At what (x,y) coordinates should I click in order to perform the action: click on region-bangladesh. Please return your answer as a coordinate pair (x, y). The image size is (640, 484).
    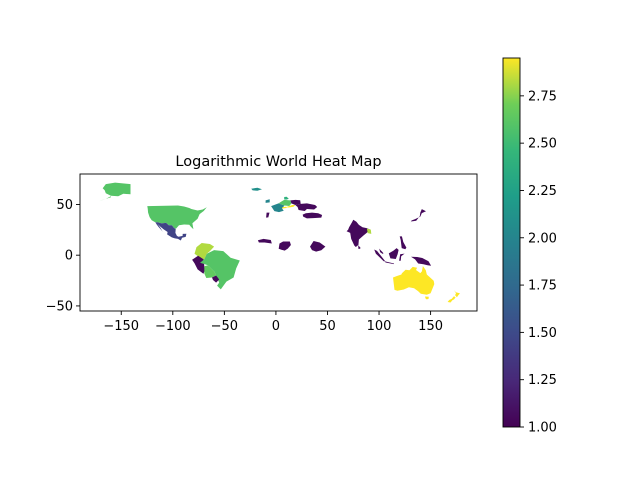
    Looking at the image, I should click on (369, 231).